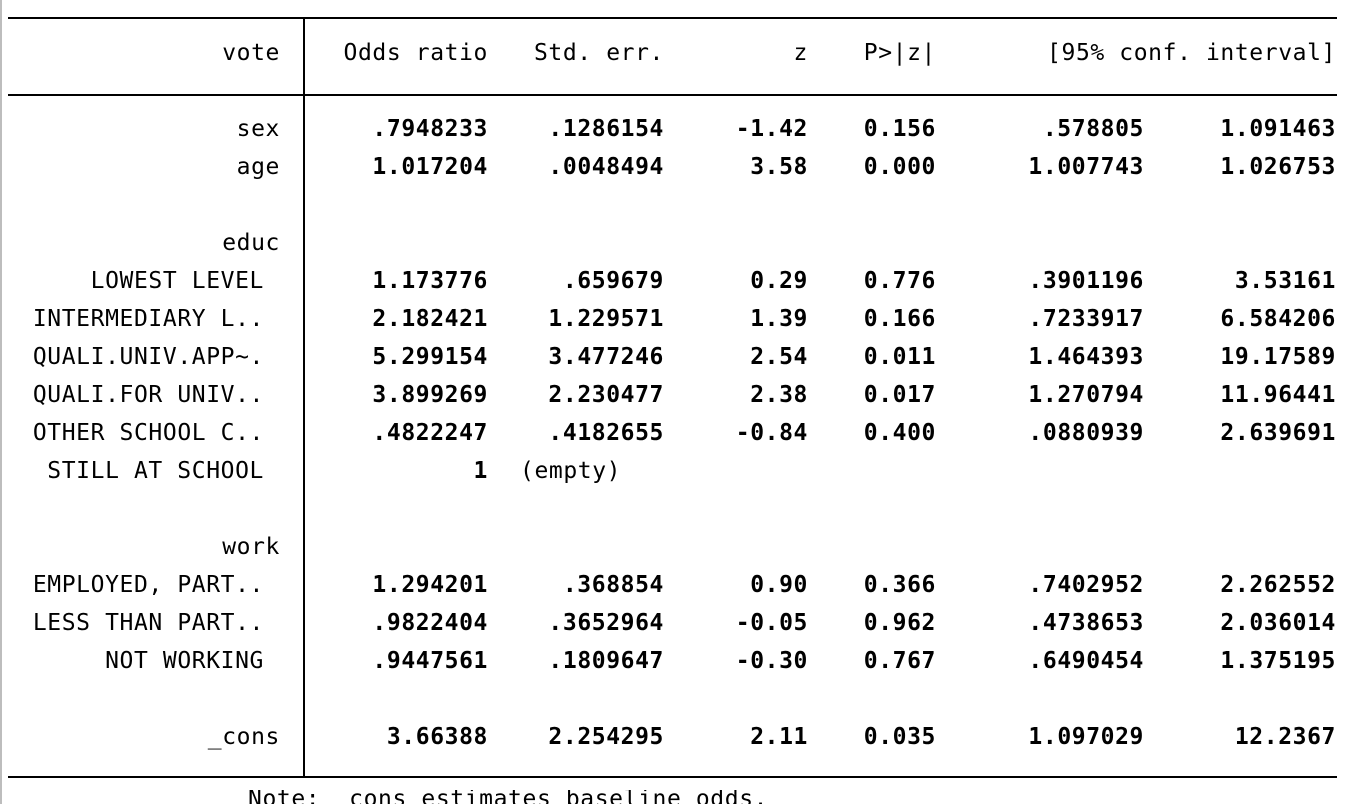  I want to click on row-label: _cons, so click(243, 737).